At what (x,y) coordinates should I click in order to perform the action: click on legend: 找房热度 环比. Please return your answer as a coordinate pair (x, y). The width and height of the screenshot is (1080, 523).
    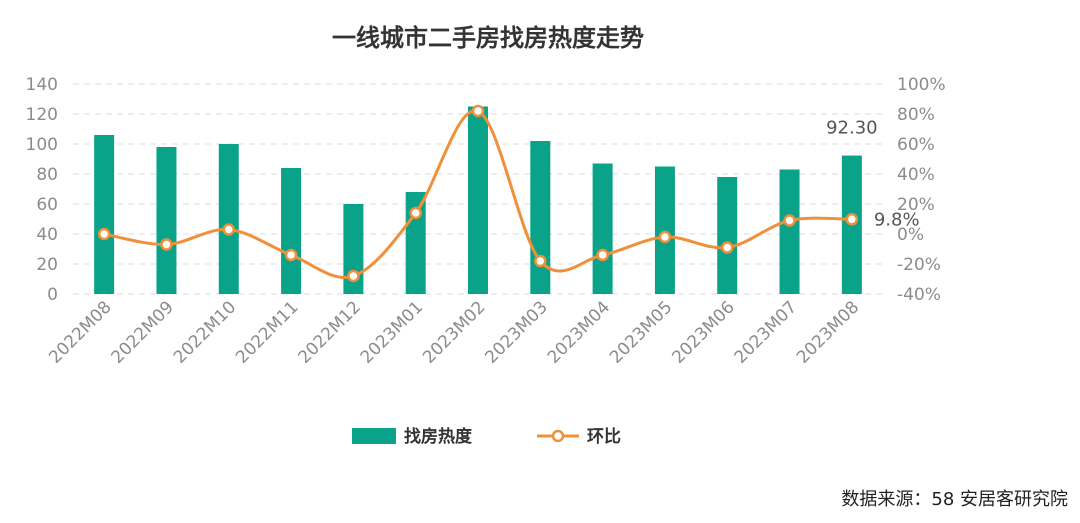
    Looking at the image, I should click on (486, 436).